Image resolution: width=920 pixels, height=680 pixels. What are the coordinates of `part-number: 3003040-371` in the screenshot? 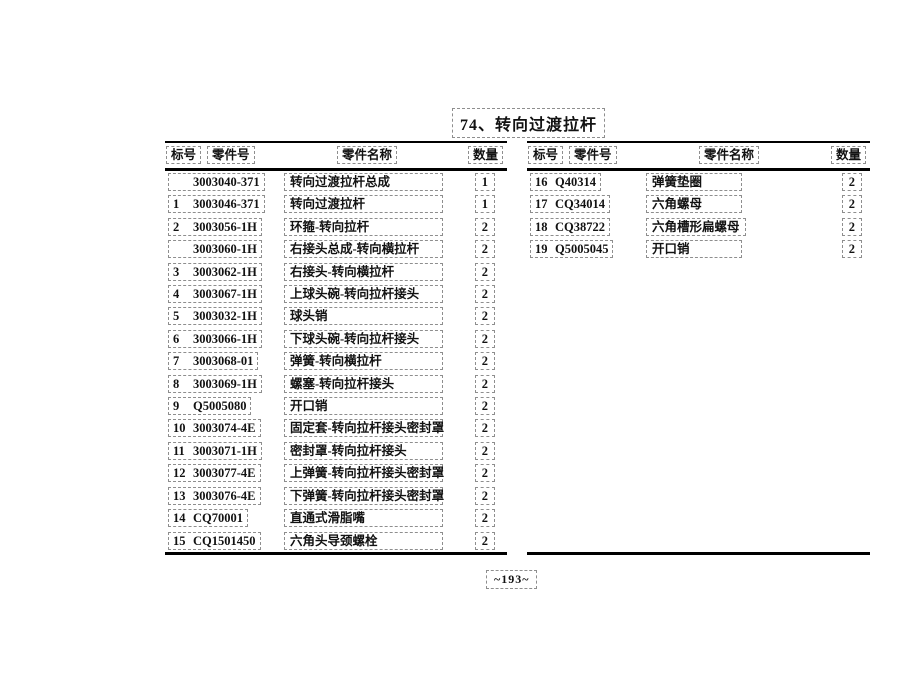 It's located at (226, 182).